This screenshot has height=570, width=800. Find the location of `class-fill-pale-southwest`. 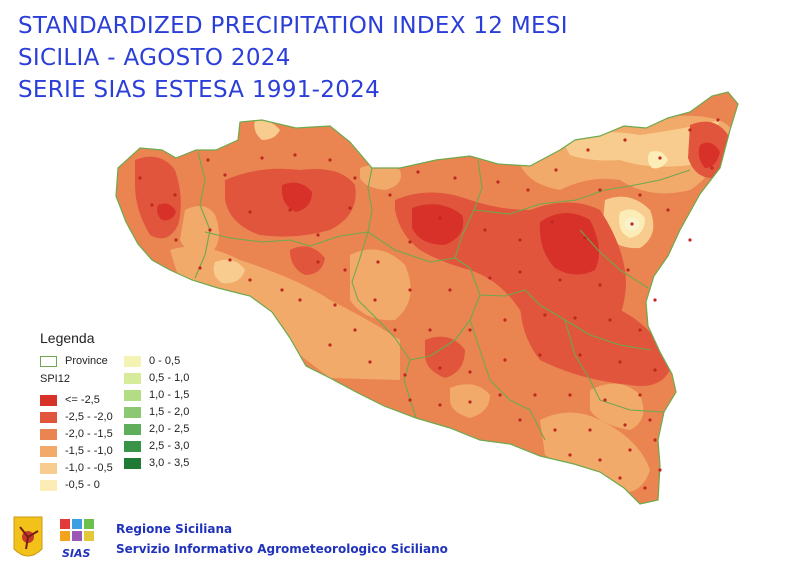

class-fill-pale-southwest is located at coordinates (229, 271).